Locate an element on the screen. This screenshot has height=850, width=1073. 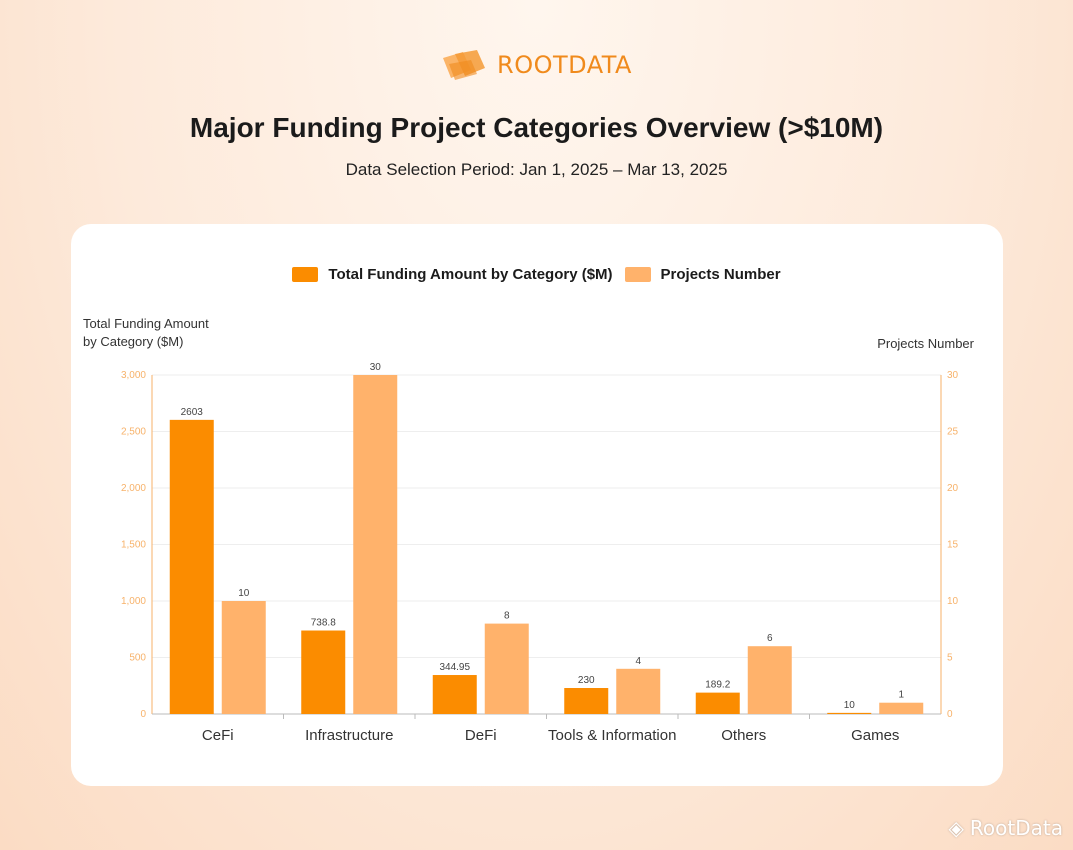
legend-item-funding: Total Funding Amount by Category ($M) is located at coordinates (452, 274).